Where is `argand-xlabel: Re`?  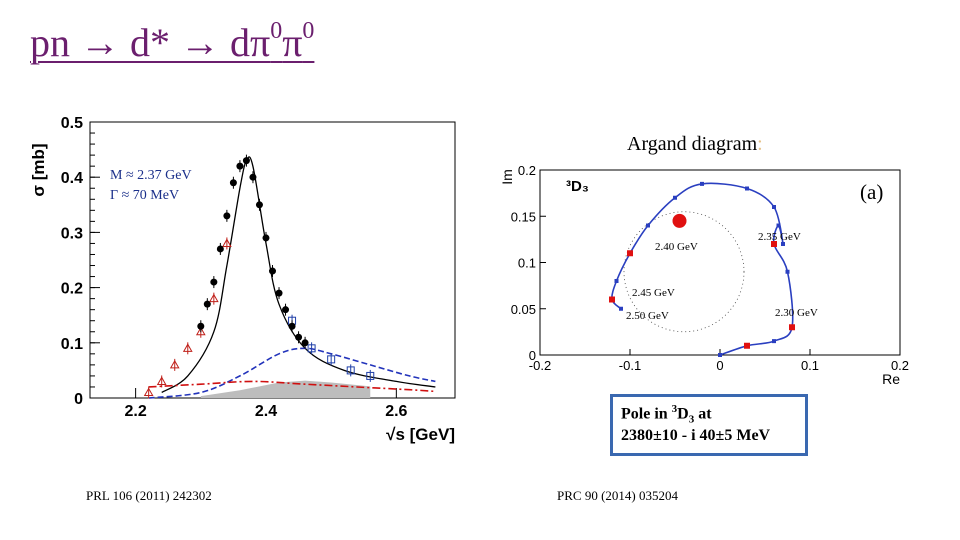 argand-xlabel: Re is located at coordinates (891, 379).